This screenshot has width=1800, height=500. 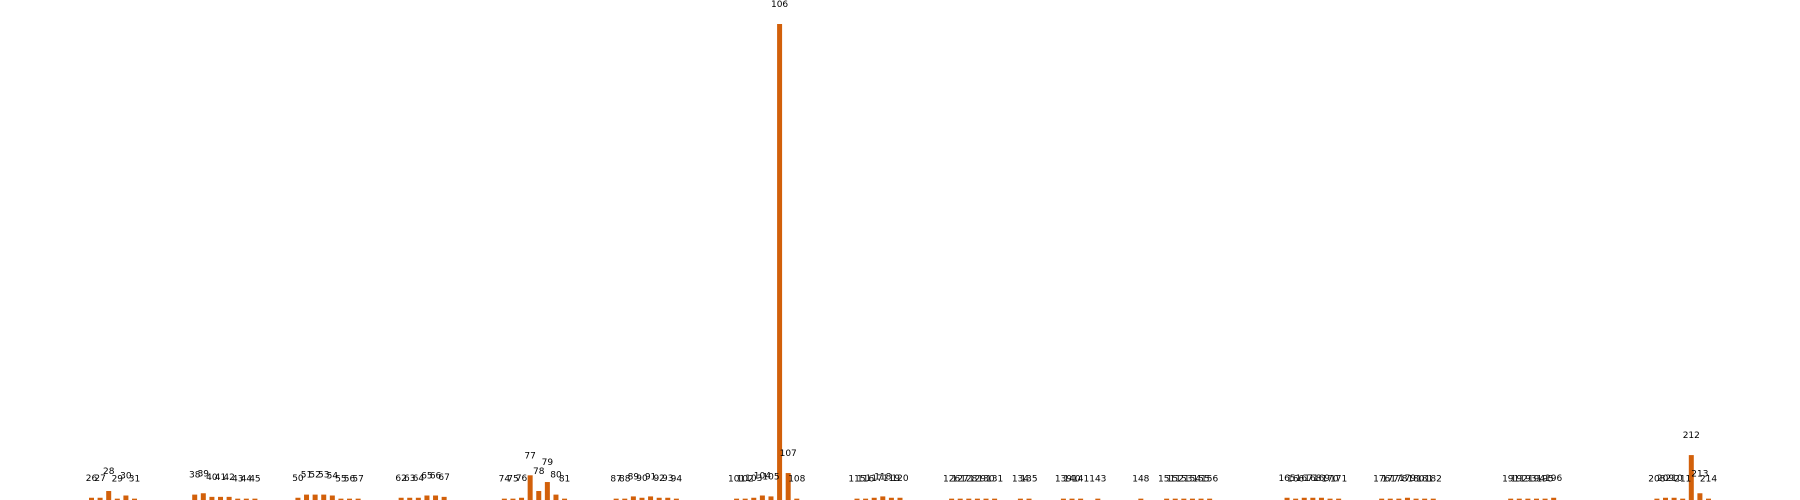 What do you see at coordinates (247, 480) in the screenshot?
I see `data-label-44: 44` at bounding box center [247, 480].